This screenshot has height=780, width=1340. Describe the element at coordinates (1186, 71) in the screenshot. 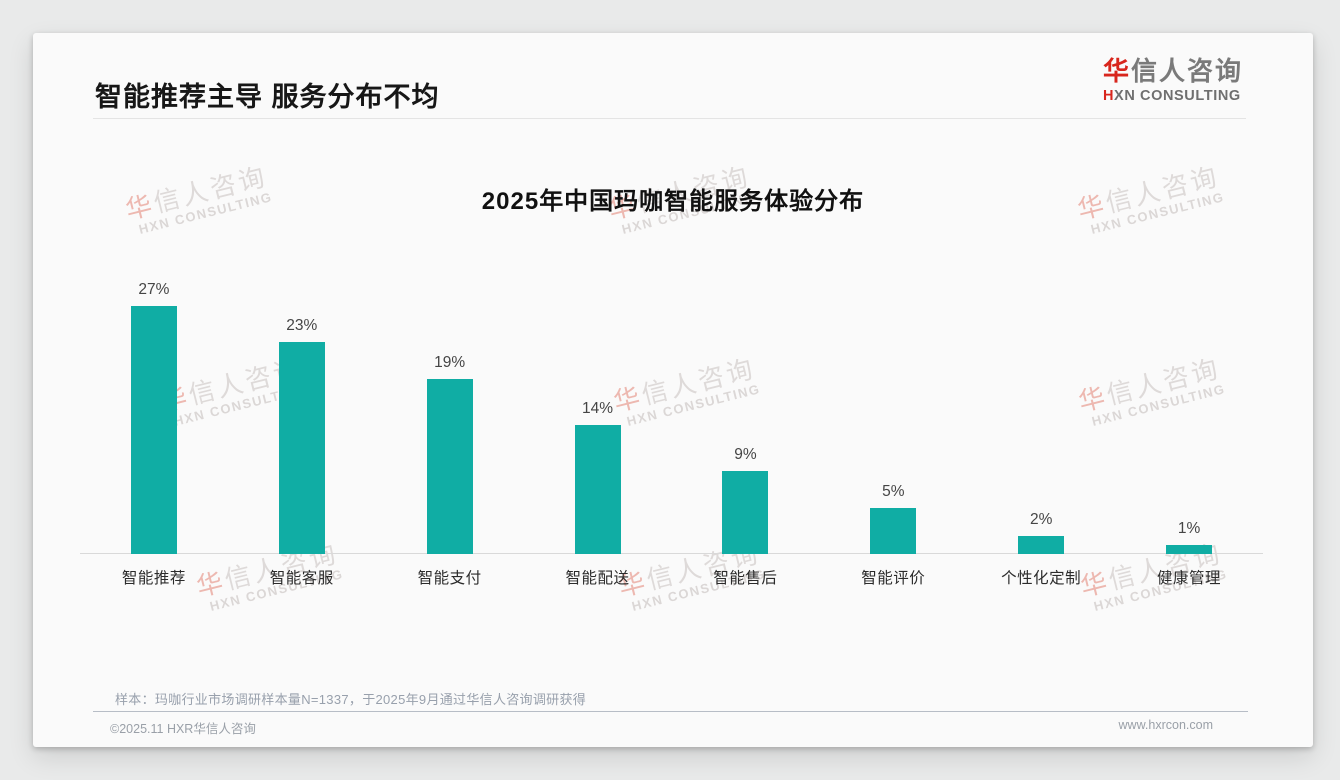

I see `logo-rest-chars: 信人咨询` at that location.